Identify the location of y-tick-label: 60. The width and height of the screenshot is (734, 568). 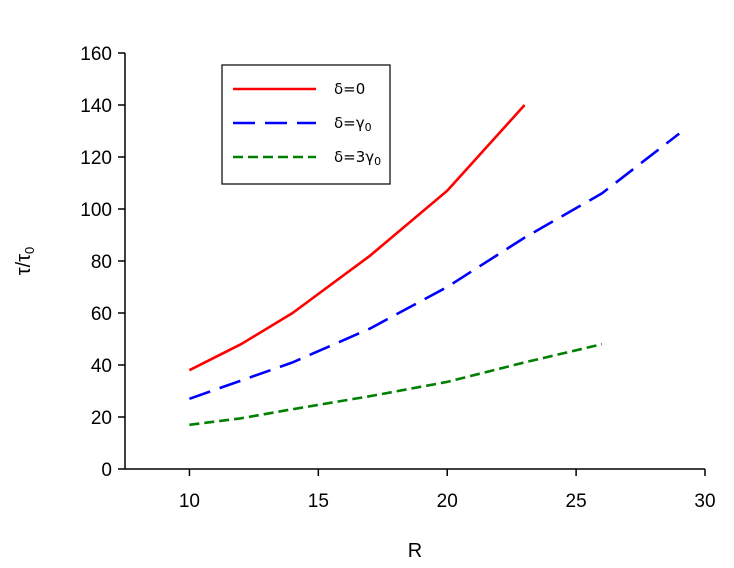
(101, 314).